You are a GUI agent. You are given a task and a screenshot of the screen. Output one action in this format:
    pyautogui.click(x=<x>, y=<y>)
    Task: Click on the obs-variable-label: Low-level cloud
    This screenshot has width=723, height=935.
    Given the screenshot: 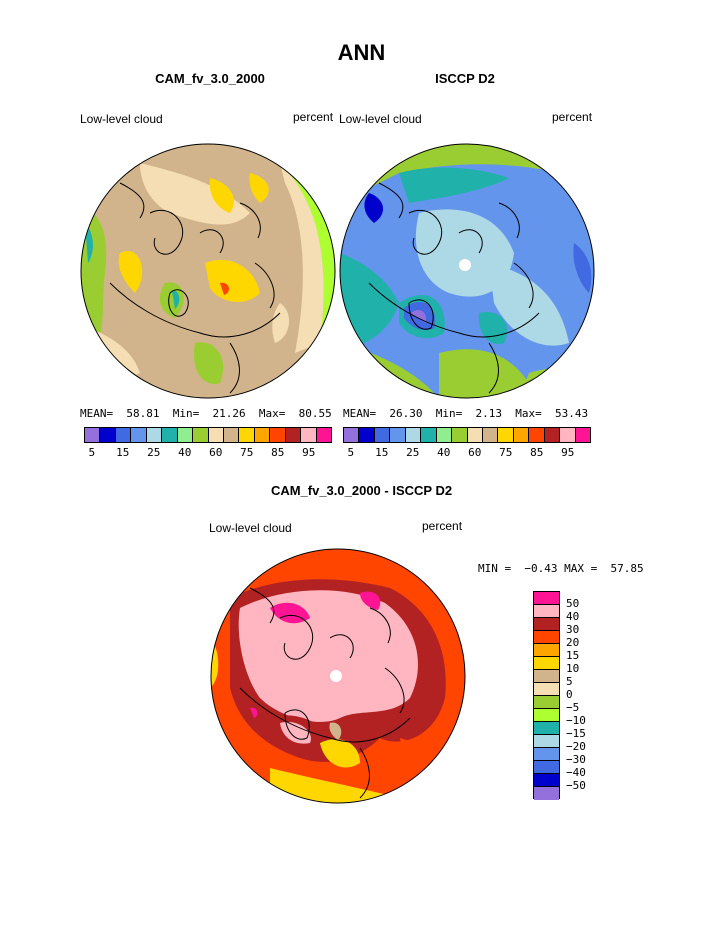 What is the action you would take?
    pyautogui.click(x=380, y=119)
    